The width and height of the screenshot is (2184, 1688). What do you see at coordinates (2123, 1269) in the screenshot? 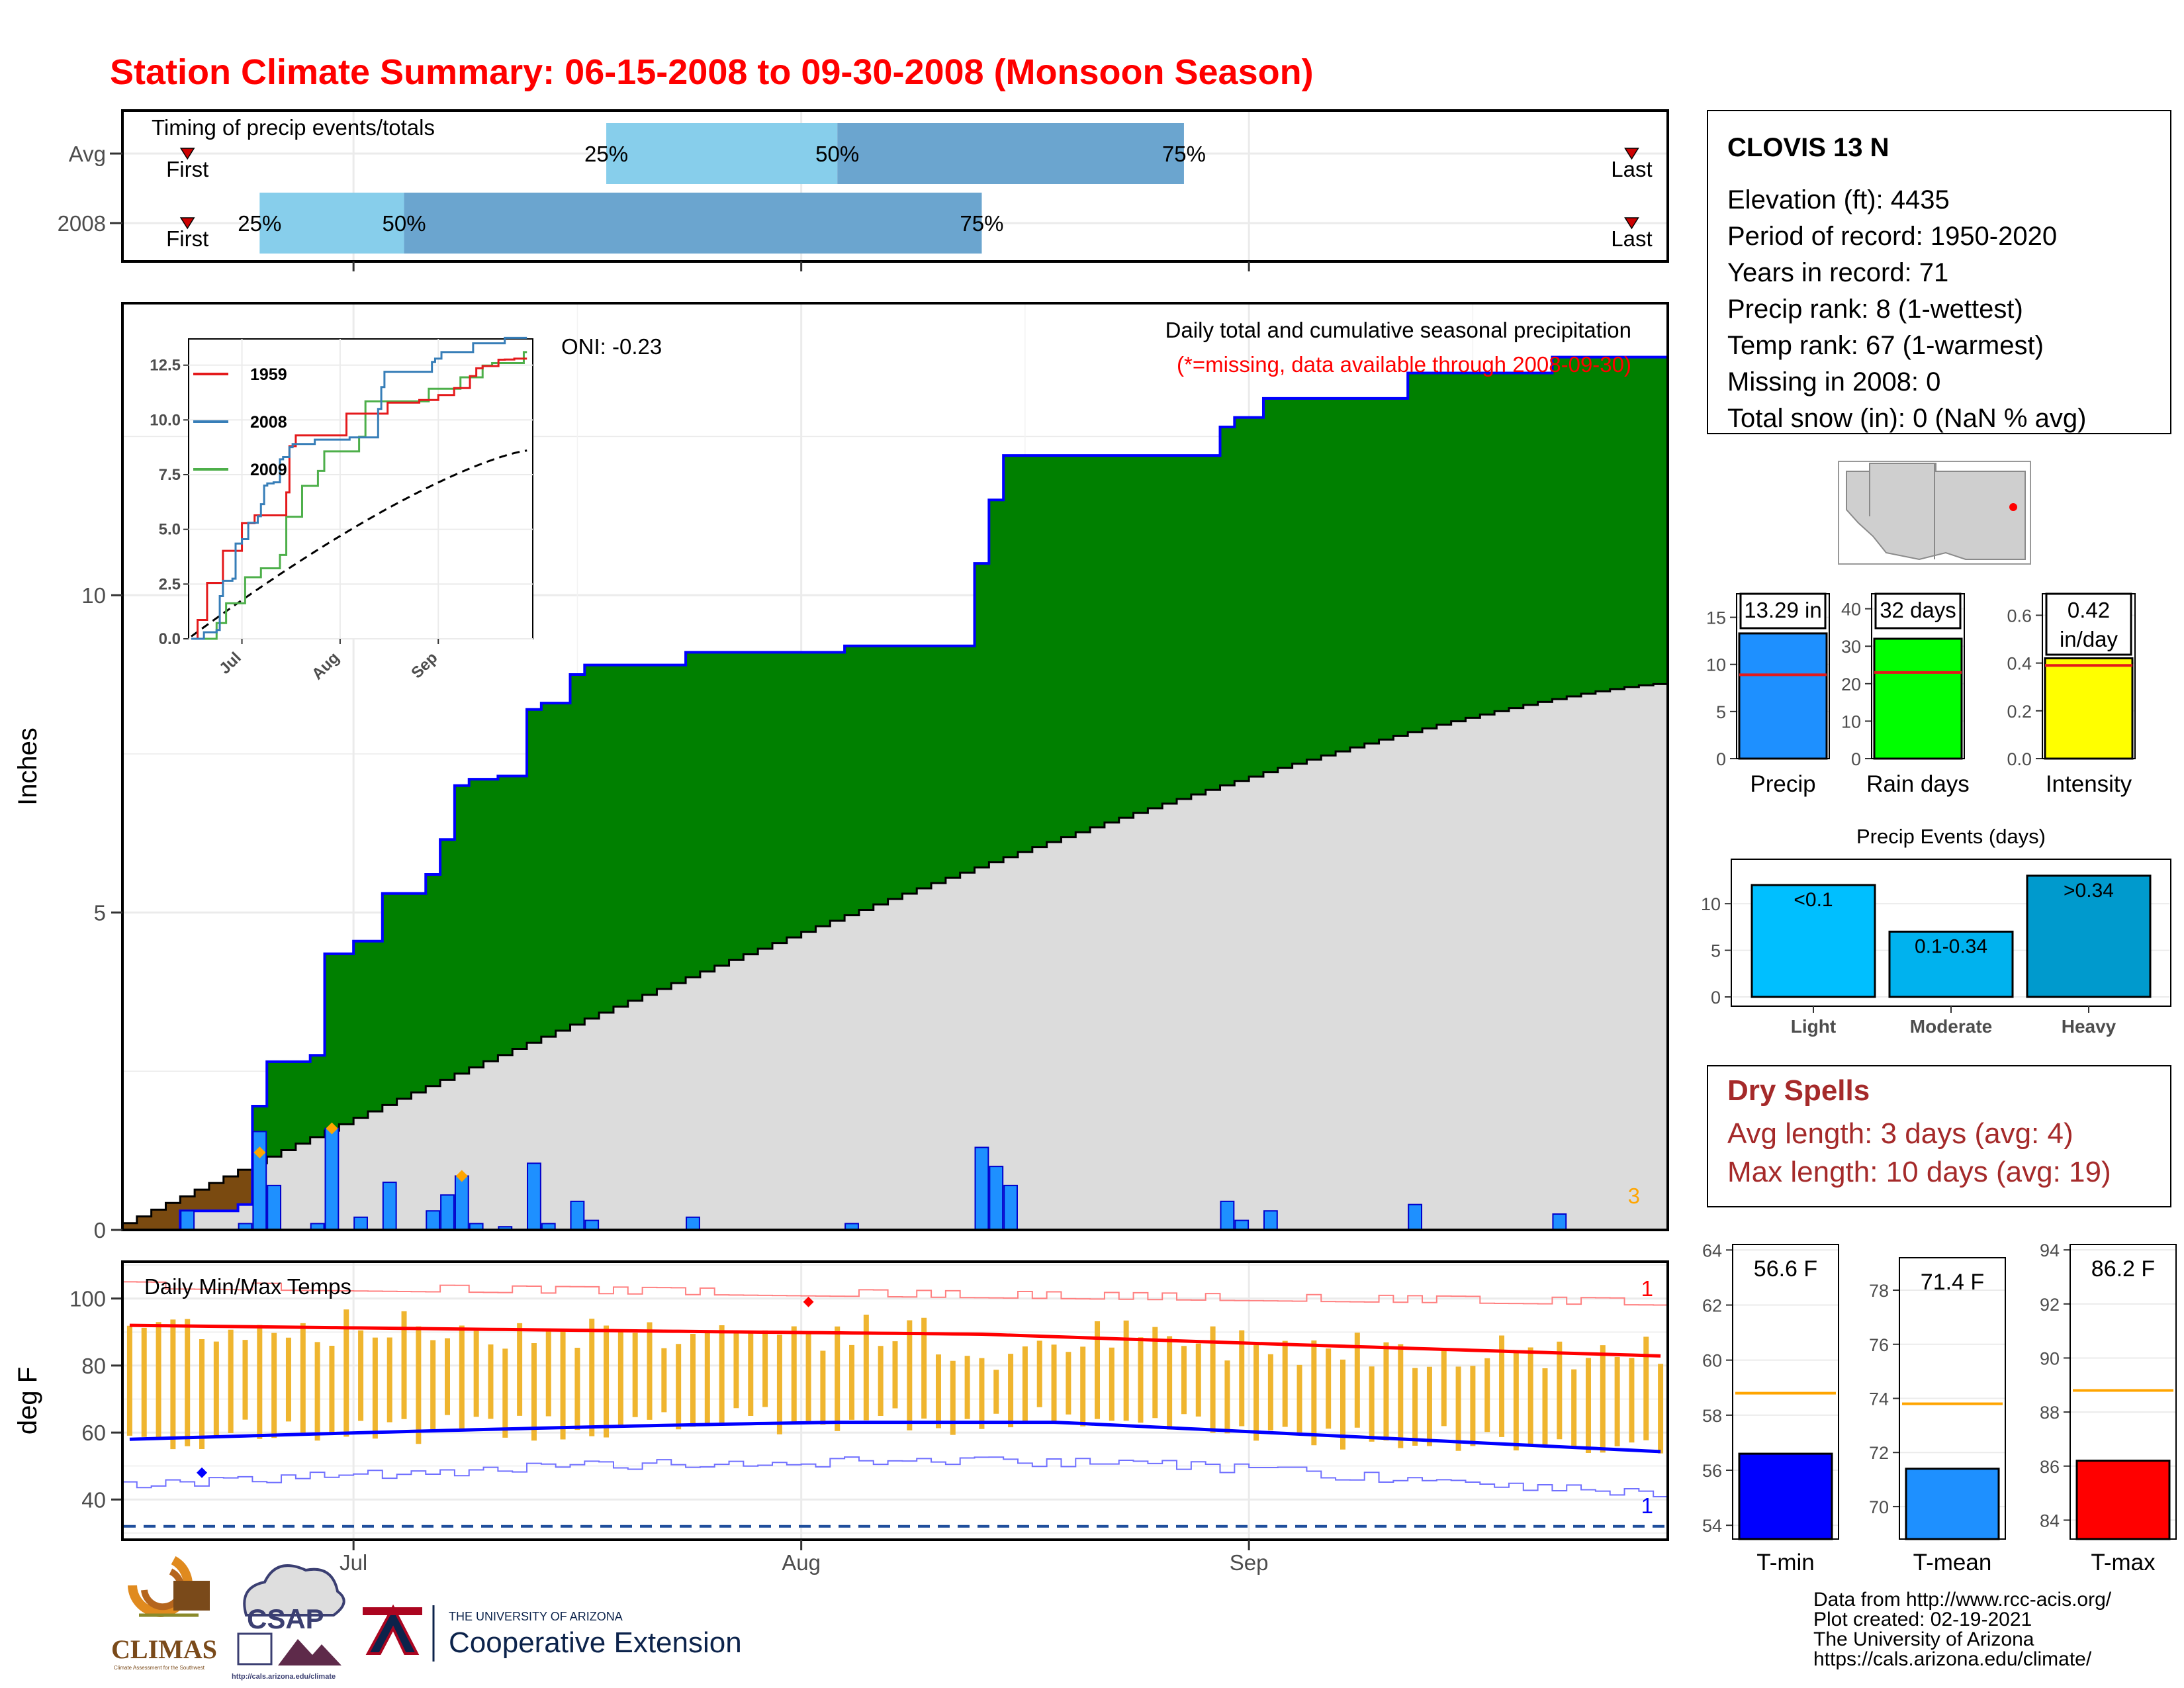
I see `temp-summary-value: 86.2 F` at bounding box center [2123, 1269].